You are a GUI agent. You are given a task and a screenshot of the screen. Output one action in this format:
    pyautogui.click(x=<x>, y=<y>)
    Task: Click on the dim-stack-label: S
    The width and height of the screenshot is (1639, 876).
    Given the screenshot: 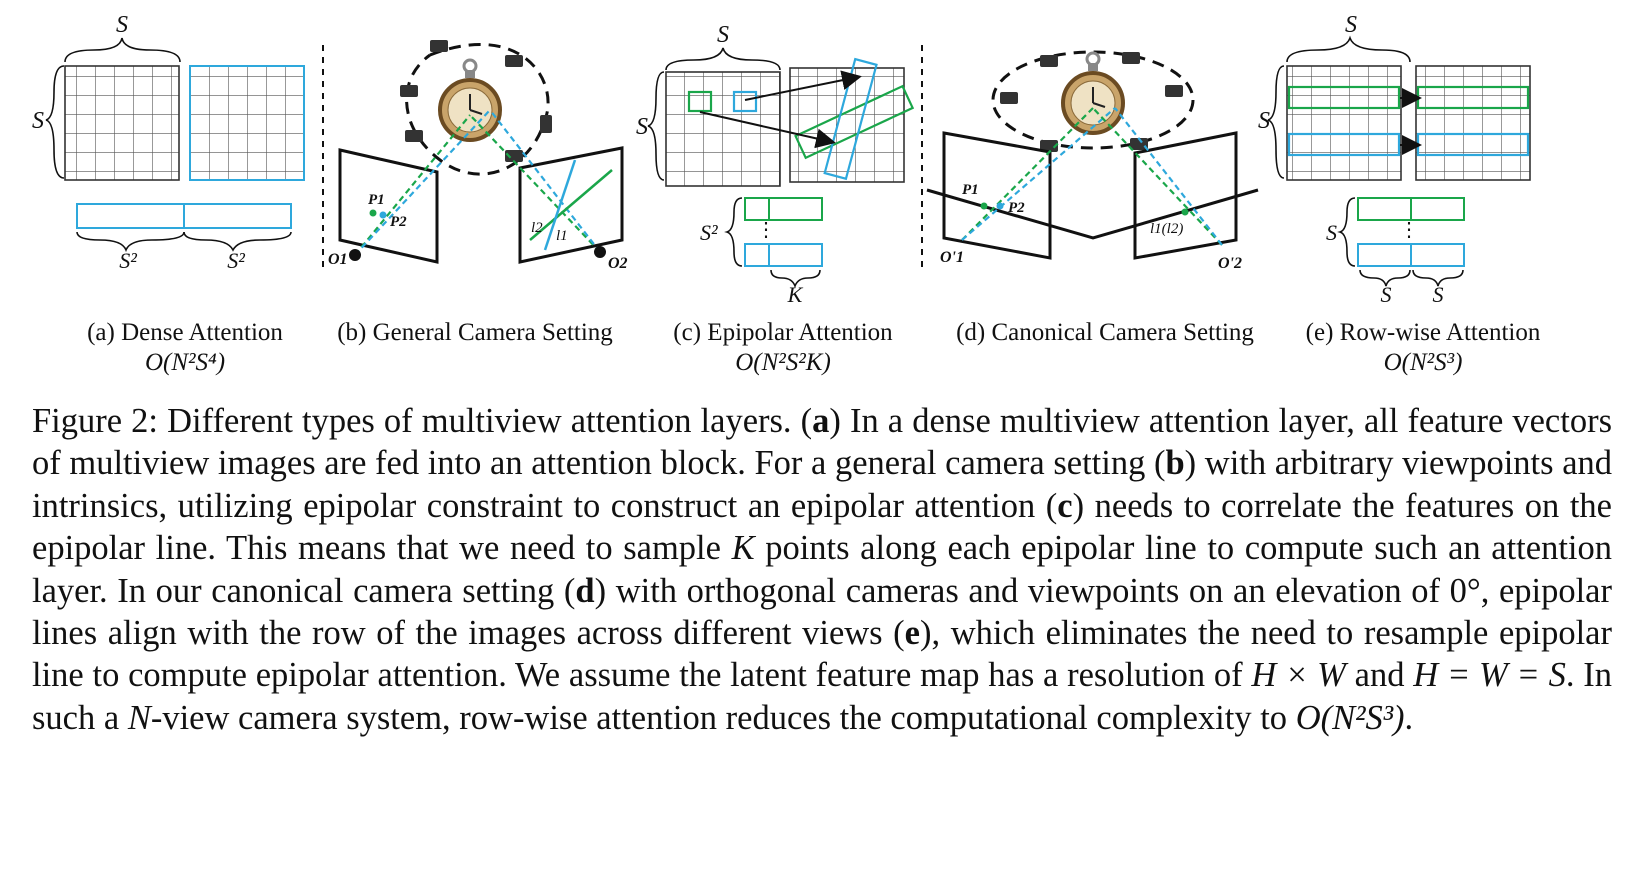 What is the action you would take?
    pyautogui.click(x=1331, y=232)
    